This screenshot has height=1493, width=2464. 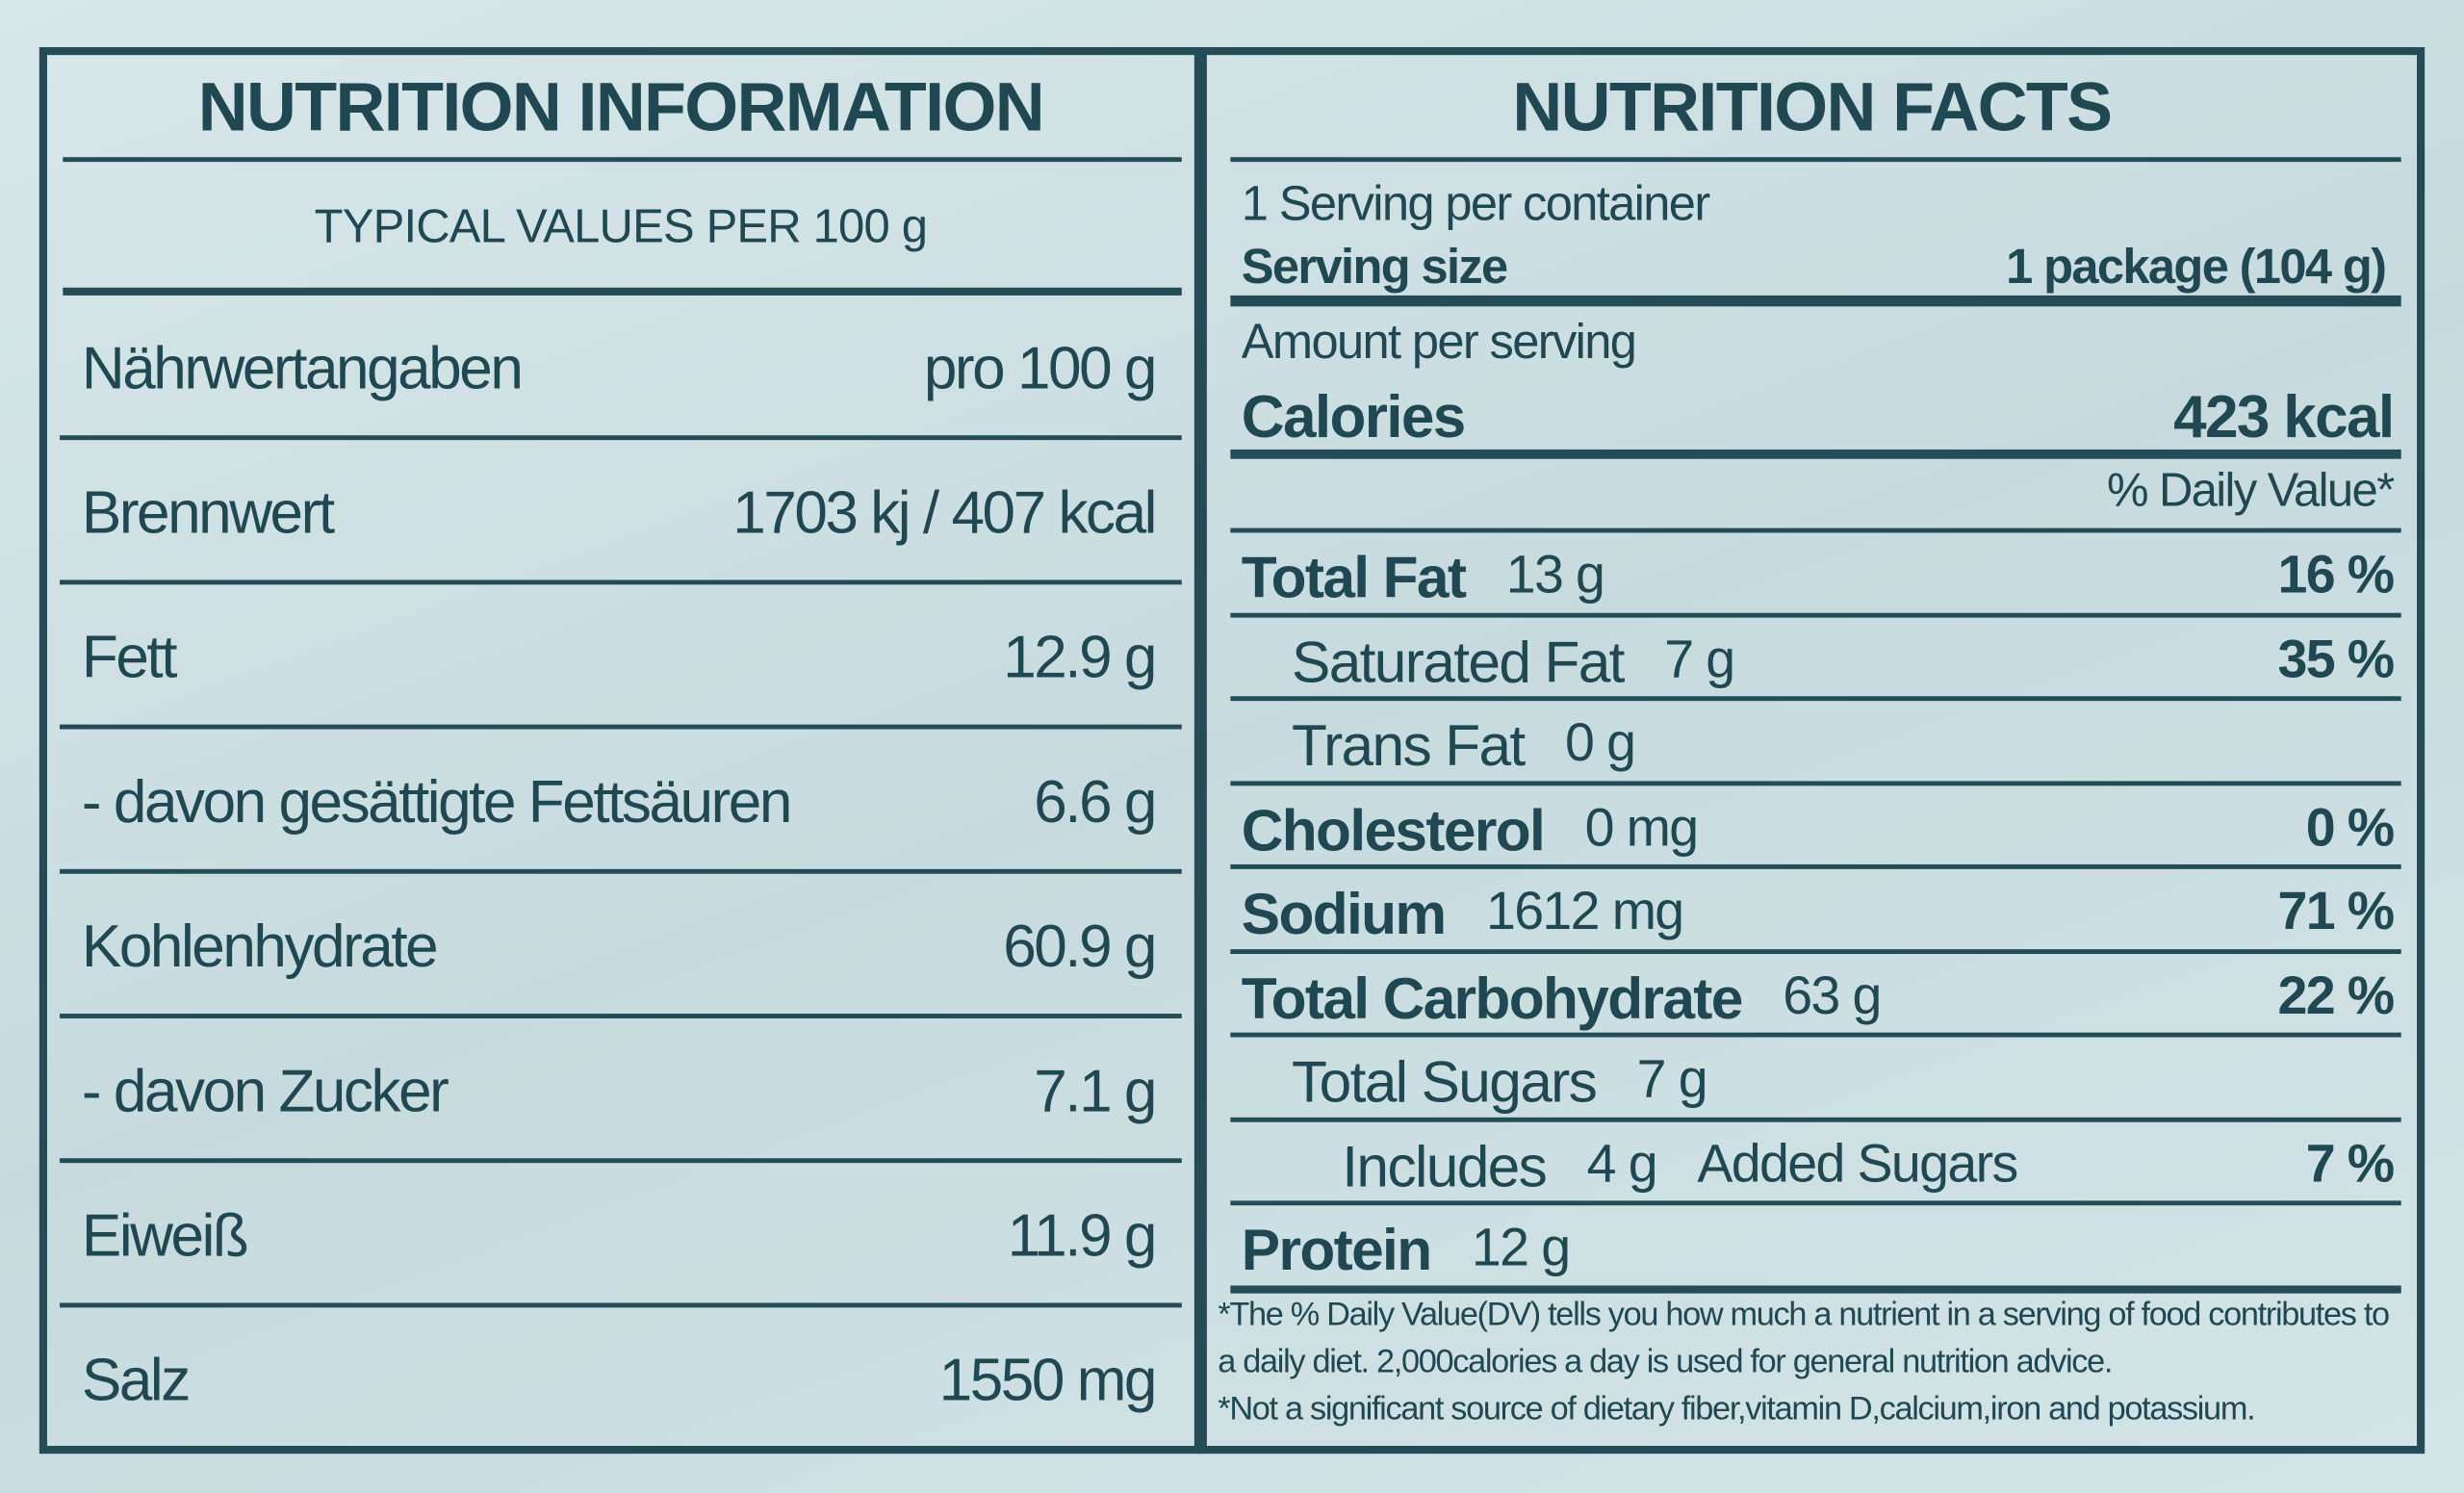 What do you see at coordinates (1475, 203) in the screenshot?
I see `servings: 1 Serving per container` at bounding box center [1475, 203].